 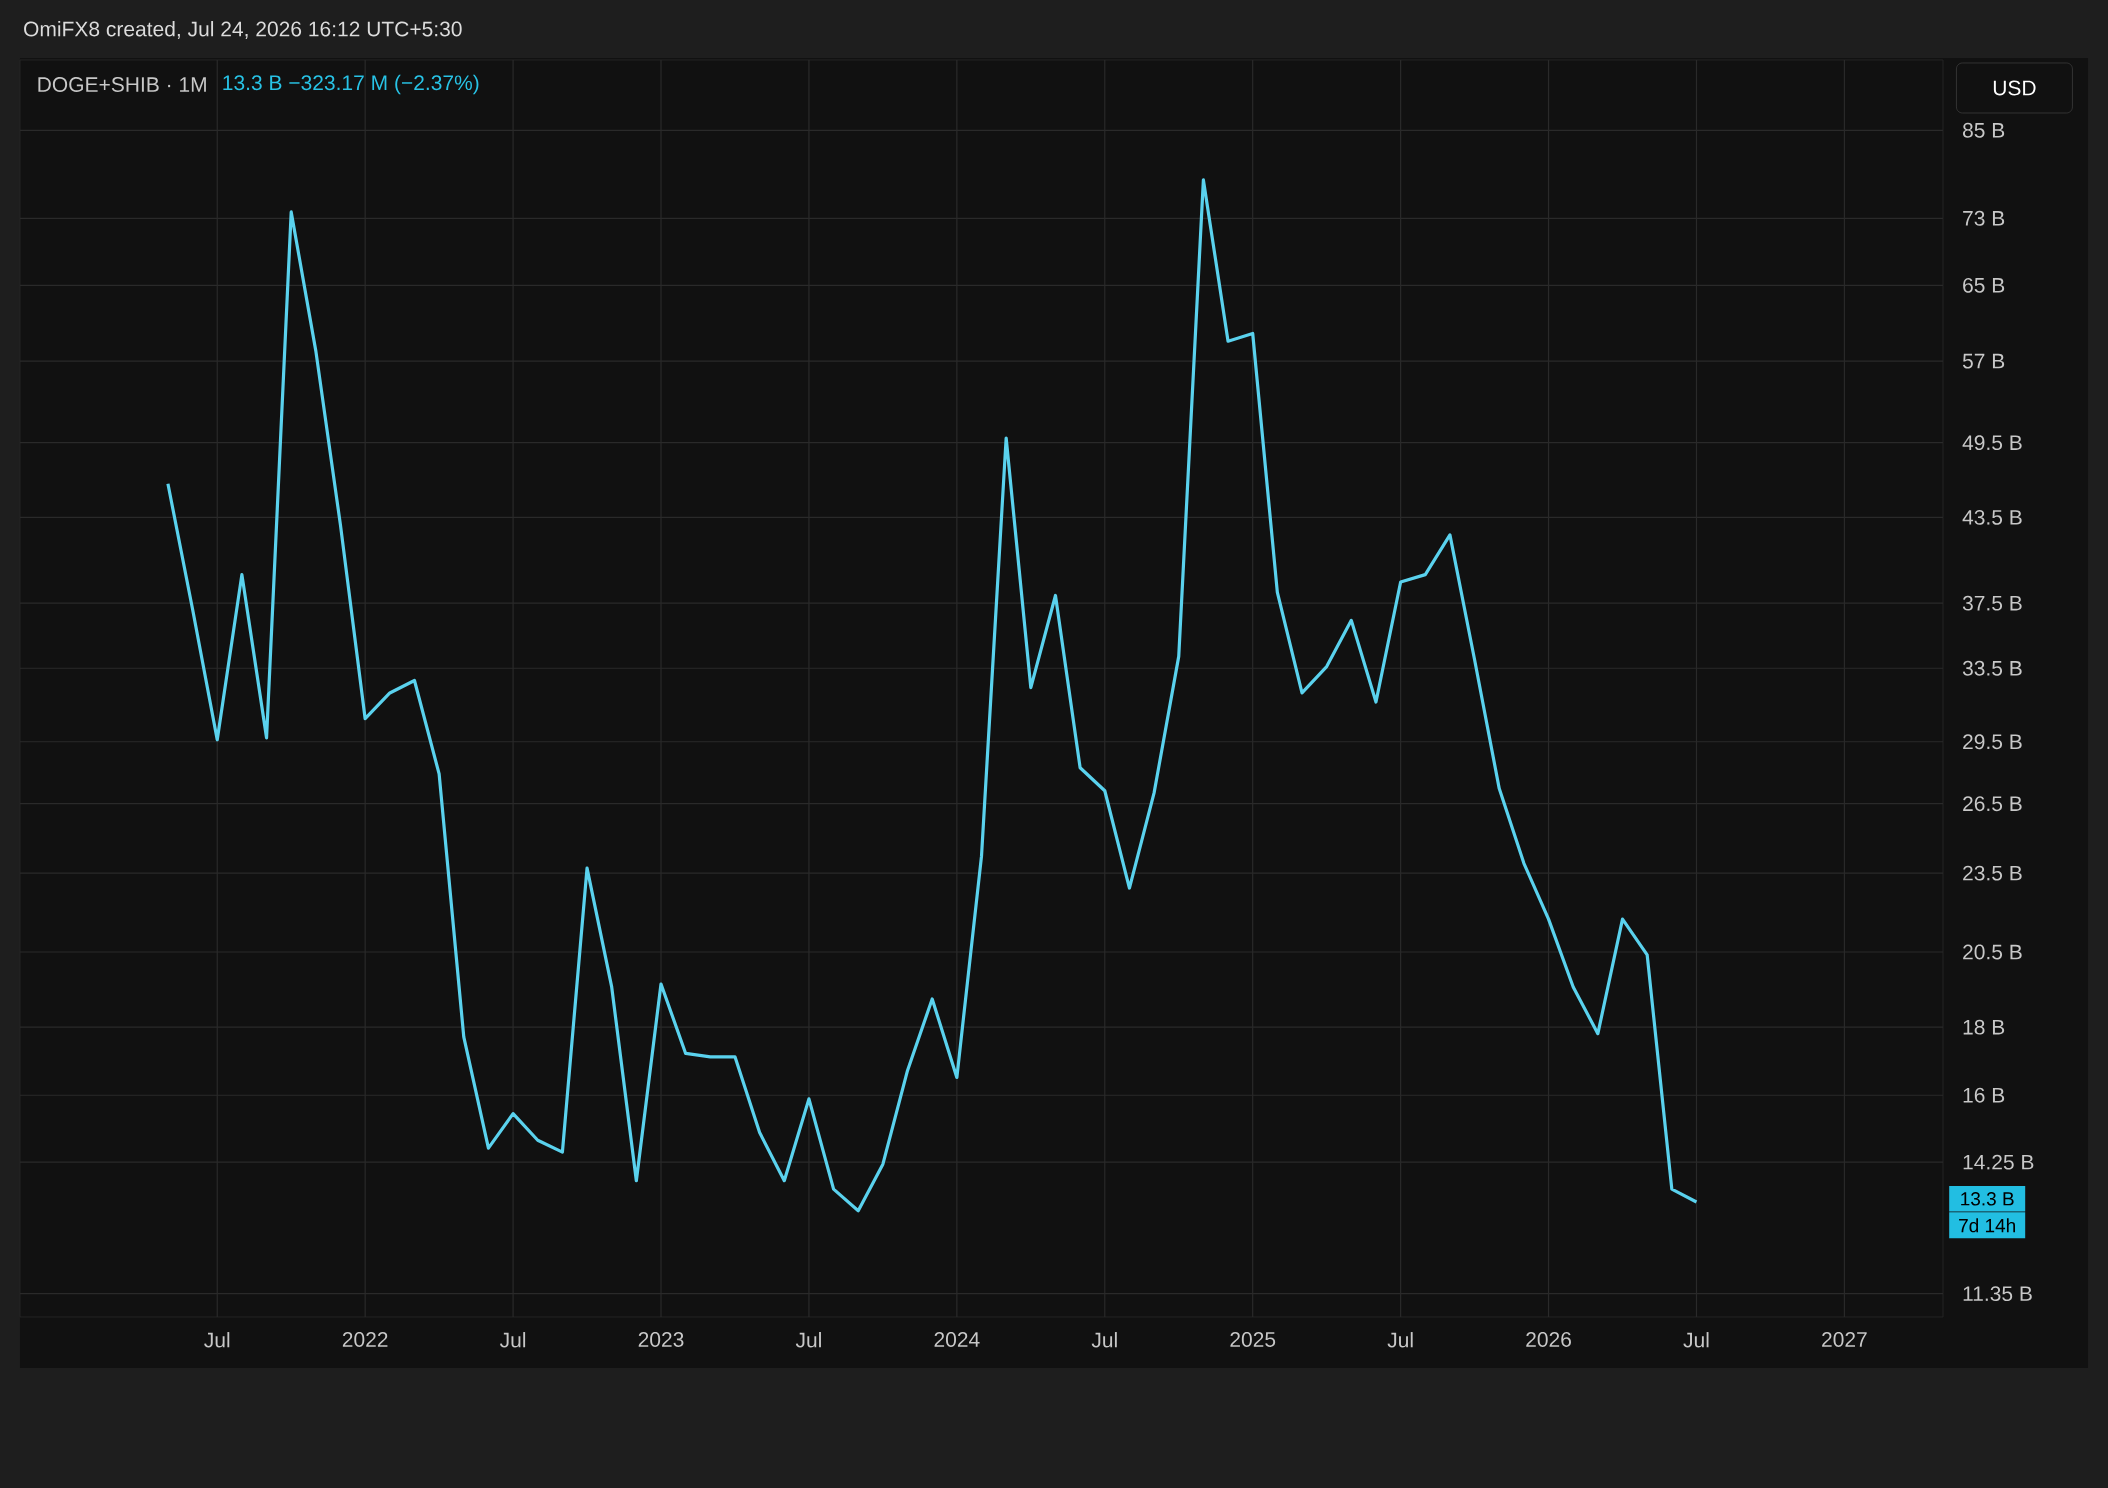 What do you see at coordinates (957, 1339) in the screenshot?
I see `x-tick-label: 2024` at bounding box center [957, 1339].